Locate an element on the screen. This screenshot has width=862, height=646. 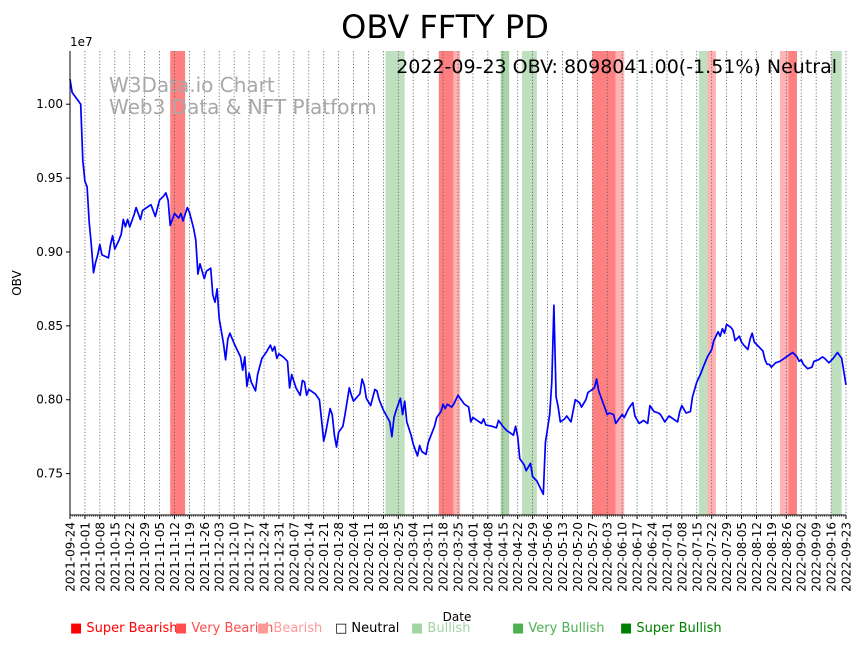
x-tick-label: 2022-03-18 is located at coordinates (444, 557).